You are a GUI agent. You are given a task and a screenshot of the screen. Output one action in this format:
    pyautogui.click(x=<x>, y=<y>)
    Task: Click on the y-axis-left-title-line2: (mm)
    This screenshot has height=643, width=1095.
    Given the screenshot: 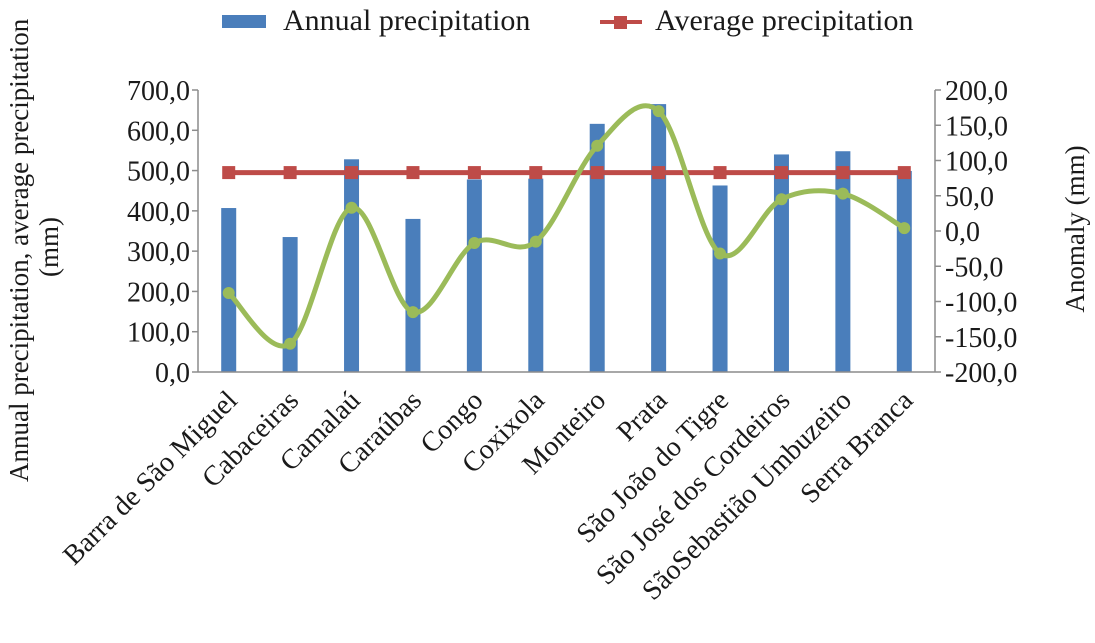 What is the action you would take?
    pyautogui.click(x=49, y=247)
    